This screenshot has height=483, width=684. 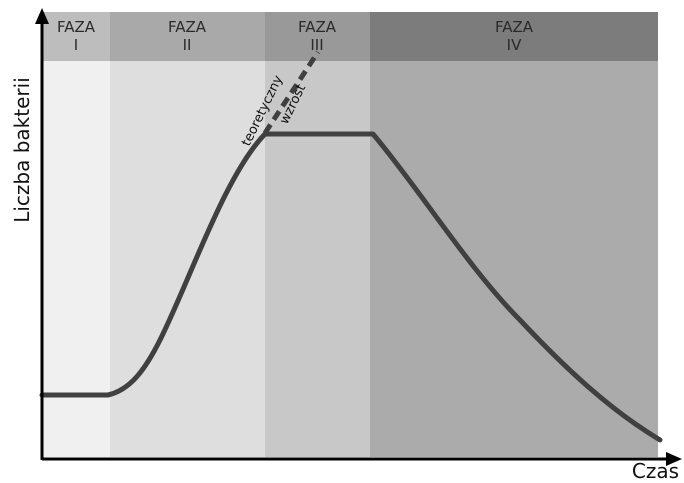 I want to click on phase-2-title: FAZA, so click(x=187, y=27).